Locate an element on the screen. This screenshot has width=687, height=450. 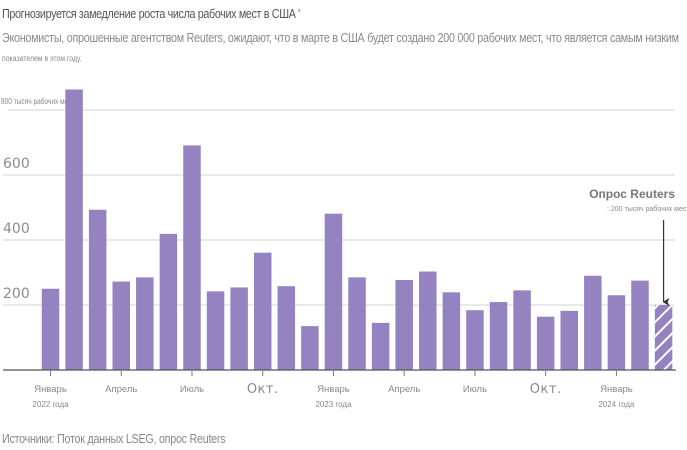
annotation-title: Опрос Reuters is located at coordinates (632, 194).